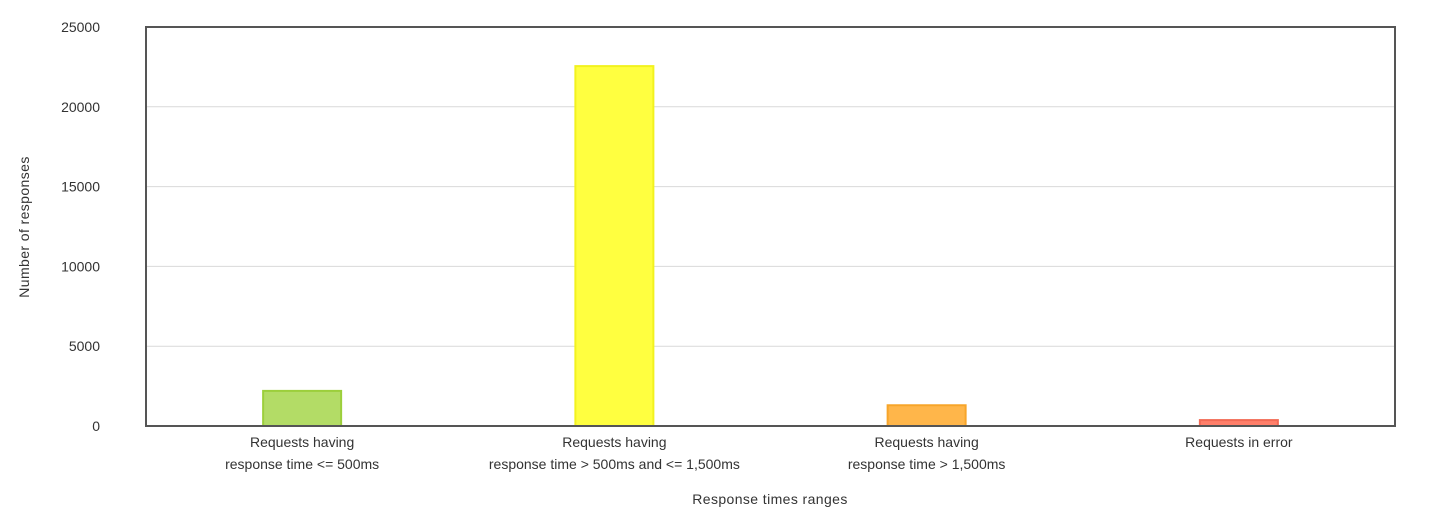 This screenshot has height=528, width=1443. What do you see at coordinates (1239, 442) in the screenshot?
I see `x-category-label: Requests in error` at bounding box center [1239, 442].